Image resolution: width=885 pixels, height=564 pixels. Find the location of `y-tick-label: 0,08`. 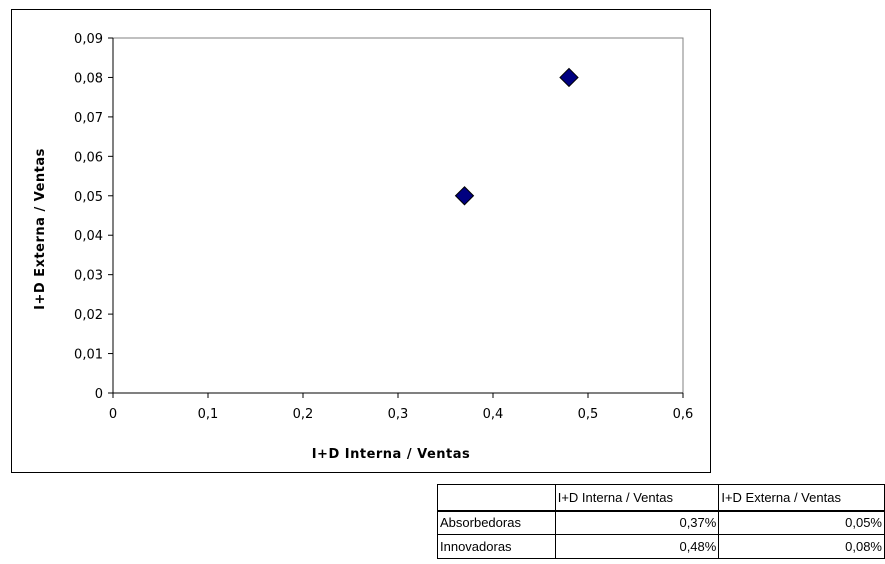

y-tick-label: 0,08 is located at coordinates (88, 78).